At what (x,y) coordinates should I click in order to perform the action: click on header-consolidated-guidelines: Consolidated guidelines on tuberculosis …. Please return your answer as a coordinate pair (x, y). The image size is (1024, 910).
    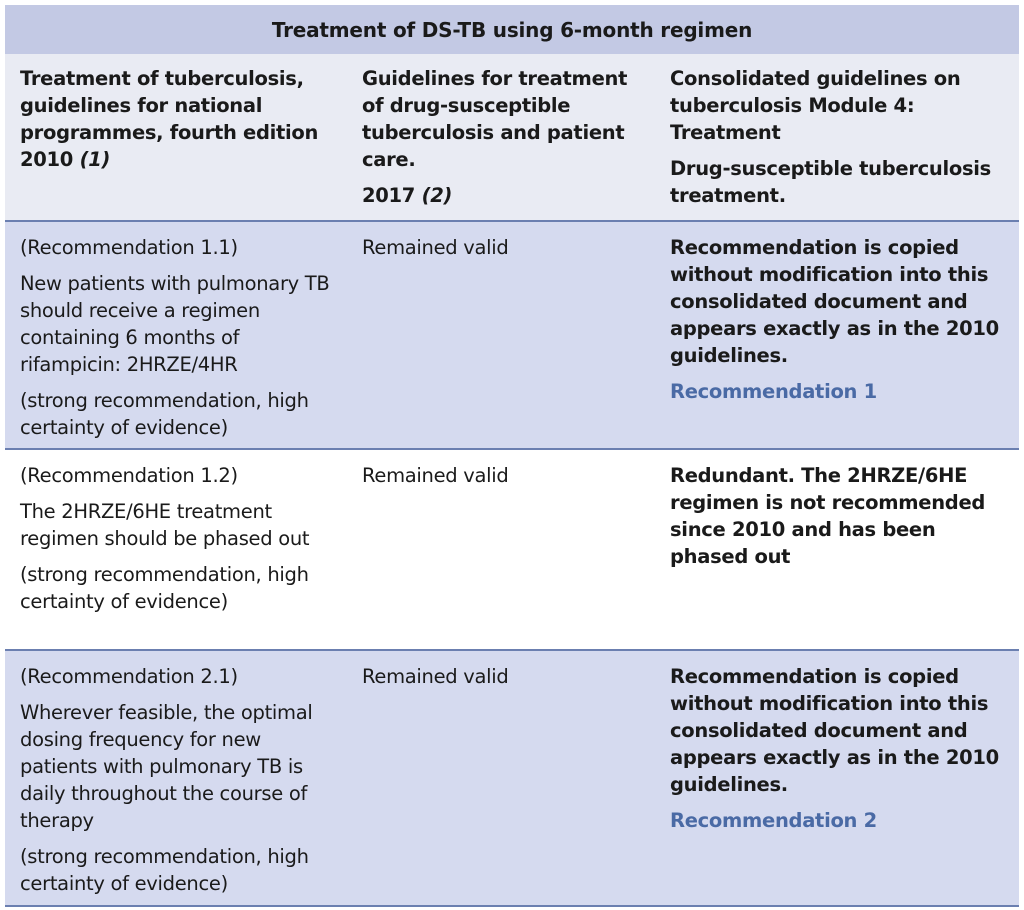
    Looking at the image, I should click on (837, 137).